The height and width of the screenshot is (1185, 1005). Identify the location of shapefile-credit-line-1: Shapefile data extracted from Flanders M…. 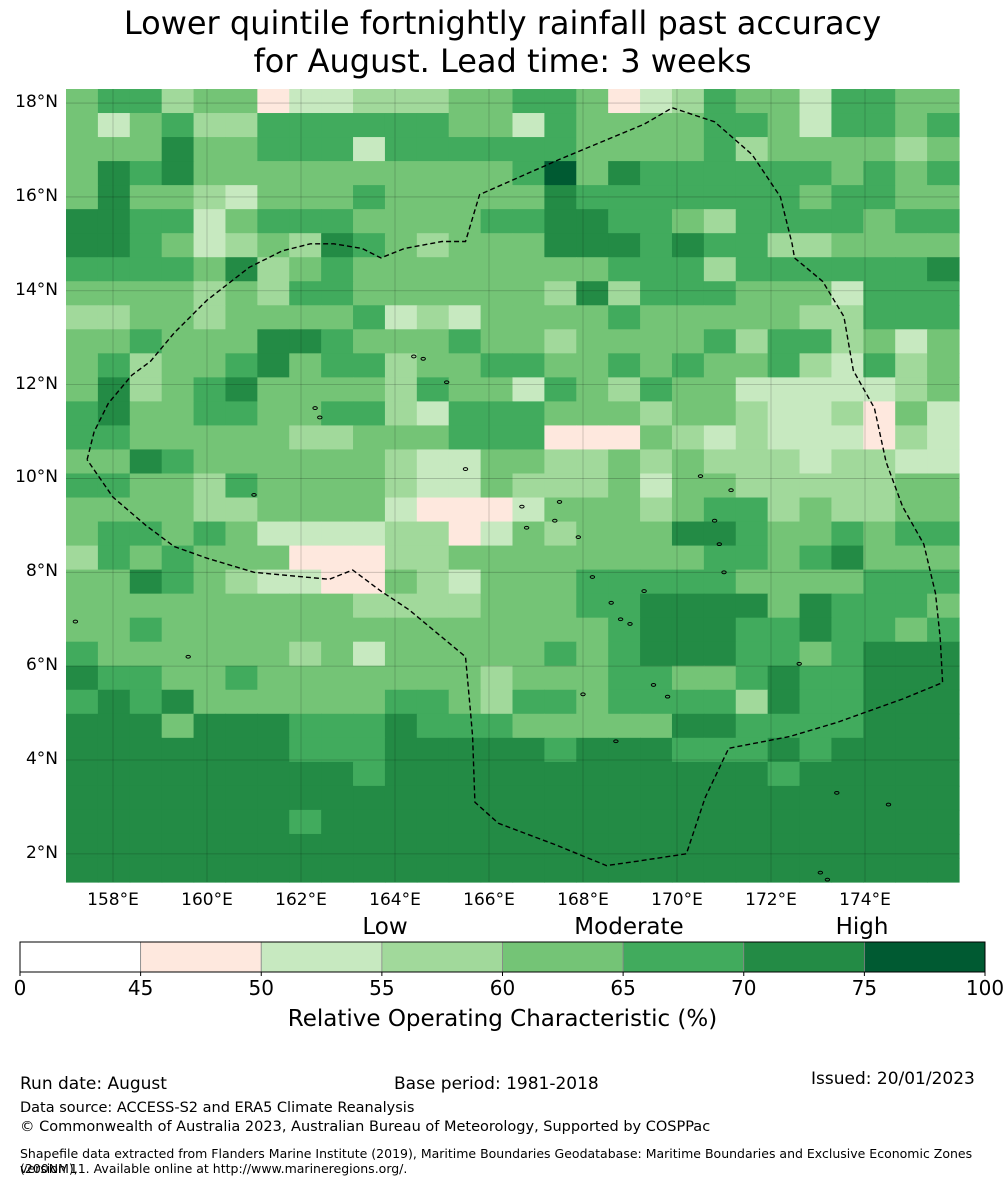
(496, 1161).